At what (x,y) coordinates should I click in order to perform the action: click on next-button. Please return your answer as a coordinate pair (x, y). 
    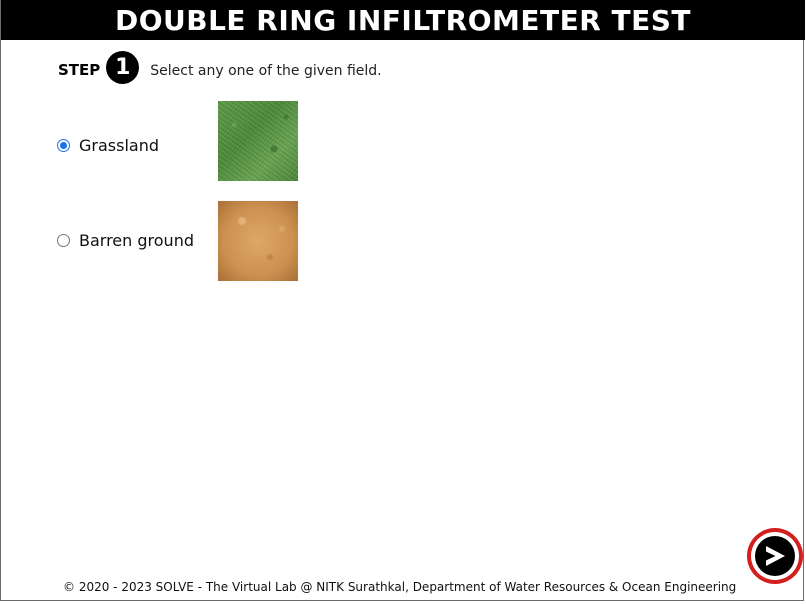
    Looking at the image, I should click on (775, 556).